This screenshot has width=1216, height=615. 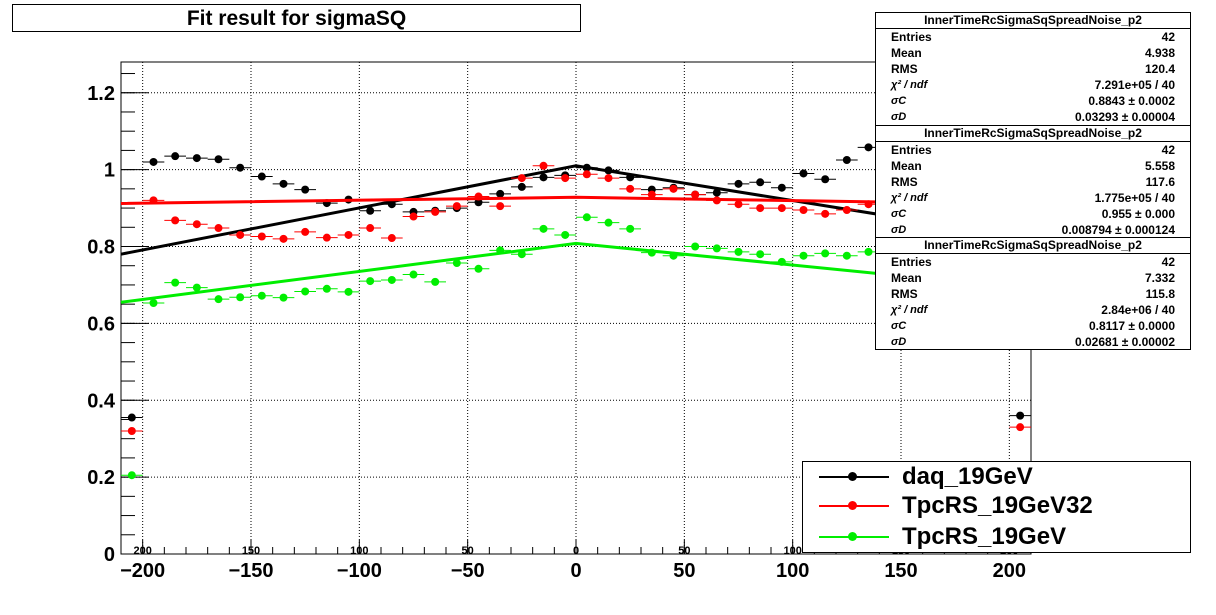 What do you see at coordinates (575, 571) in the screenshot?
I see `x-tick-label: 0` at bounding box center [575, 571].